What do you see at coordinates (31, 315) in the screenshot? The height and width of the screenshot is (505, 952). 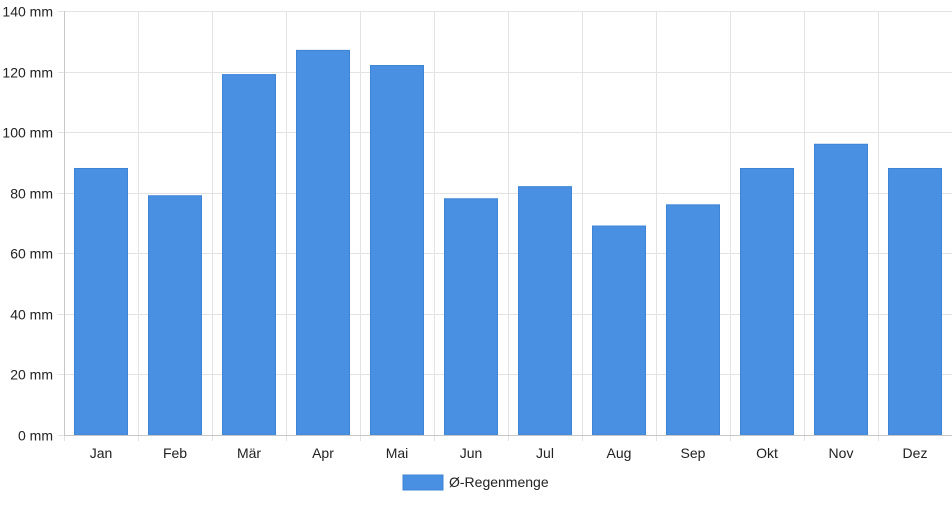 I see `y-tick-label: 40 mm` at bounding box center [31, 315].